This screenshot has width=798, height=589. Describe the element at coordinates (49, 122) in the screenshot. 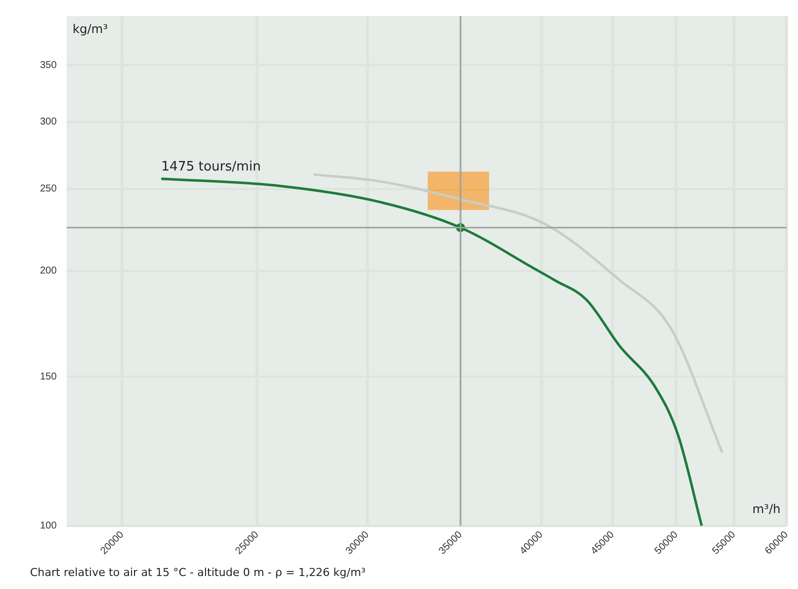

I see `y-tick-label: 300` at that location.